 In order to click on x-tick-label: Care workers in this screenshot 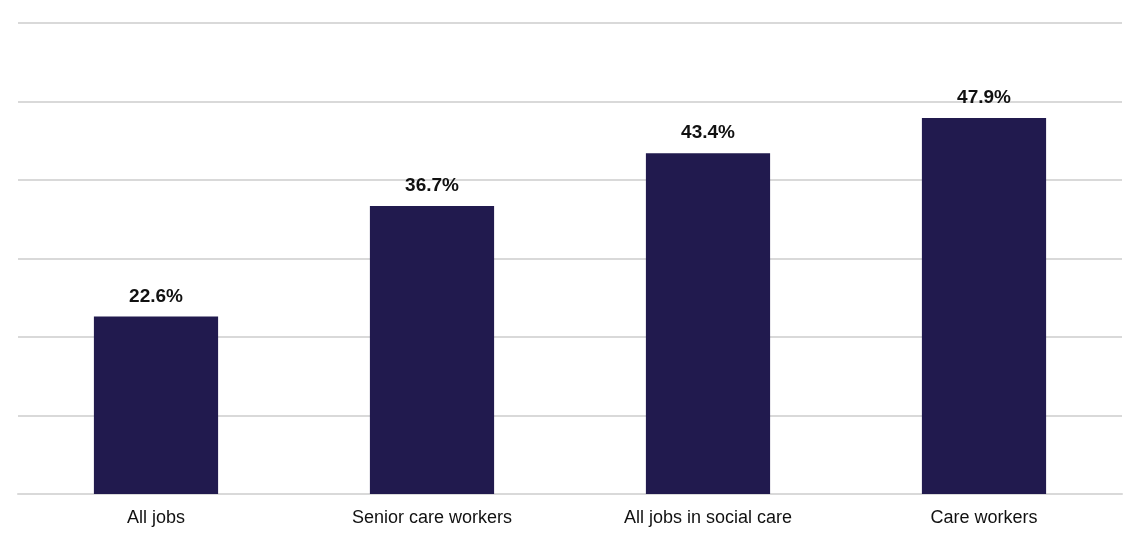, I will do `click(984, 517)`.